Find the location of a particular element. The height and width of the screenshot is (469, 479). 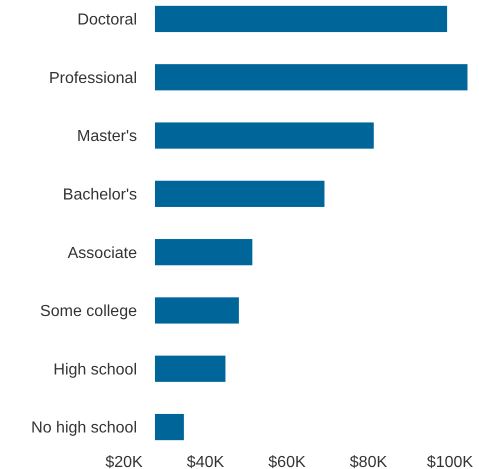

y-tick-label: Associate is located at coordinates (103, 253).